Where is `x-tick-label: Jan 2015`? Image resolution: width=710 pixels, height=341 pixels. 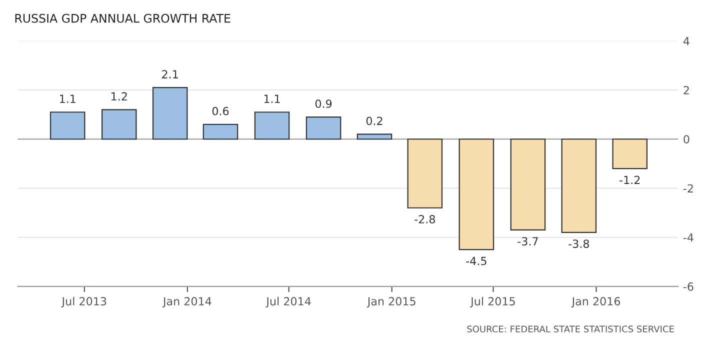 x-tick-label: Jan 2015 is located at coordinates (391, 302).